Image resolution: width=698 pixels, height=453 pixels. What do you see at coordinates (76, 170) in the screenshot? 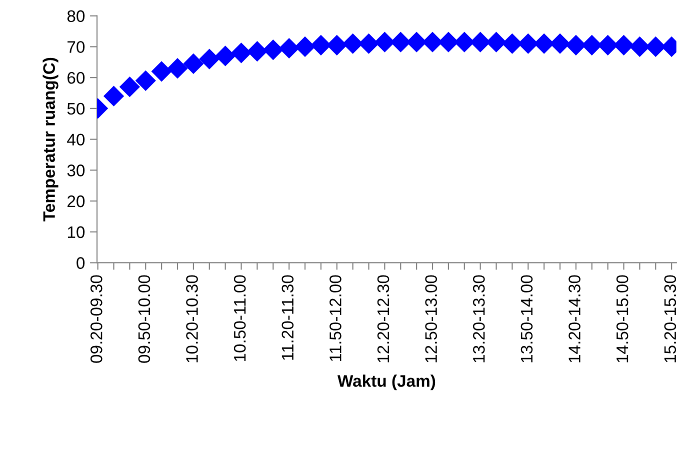
I see `y-tick-label: 30` at bounding box center [76, 170].